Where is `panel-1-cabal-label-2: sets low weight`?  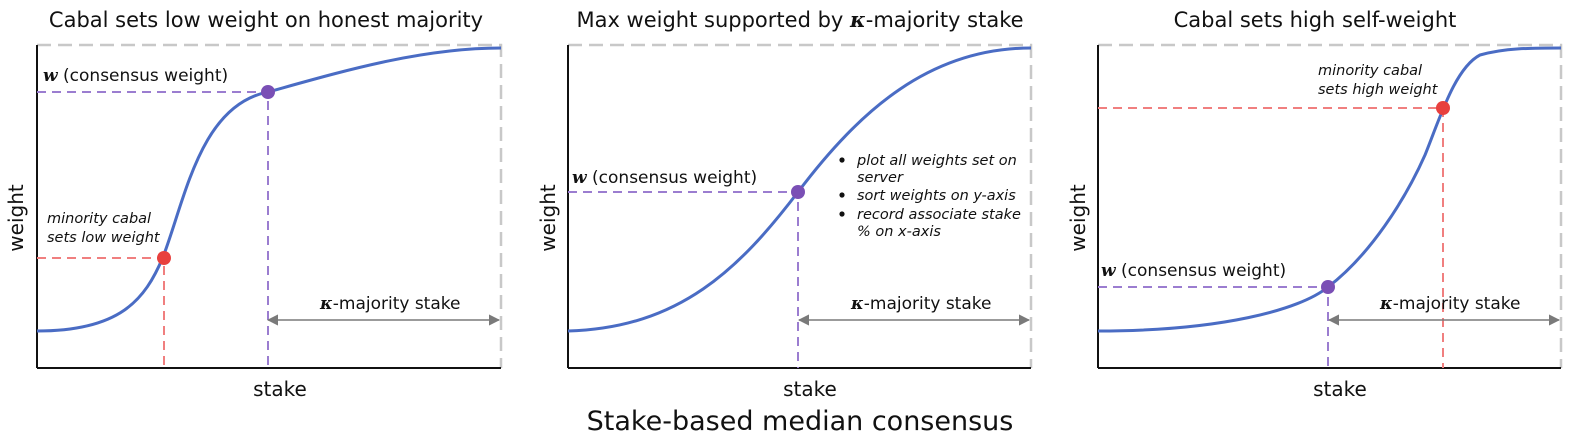
panel-1-cabal-label-2: sets low weight is located at coordinates (104, 238).